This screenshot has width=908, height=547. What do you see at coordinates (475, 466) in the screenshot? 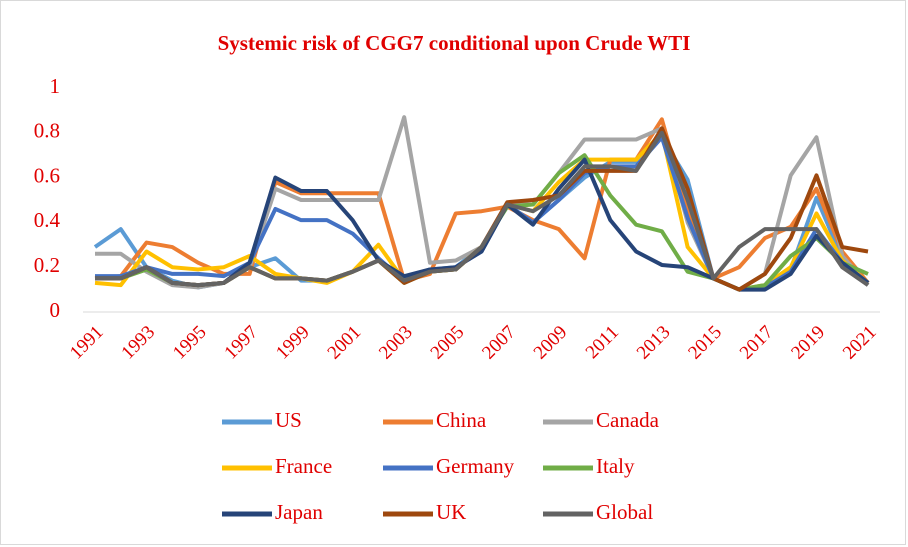
I see `legend-label: Germany` at bounding box center [475, 466].